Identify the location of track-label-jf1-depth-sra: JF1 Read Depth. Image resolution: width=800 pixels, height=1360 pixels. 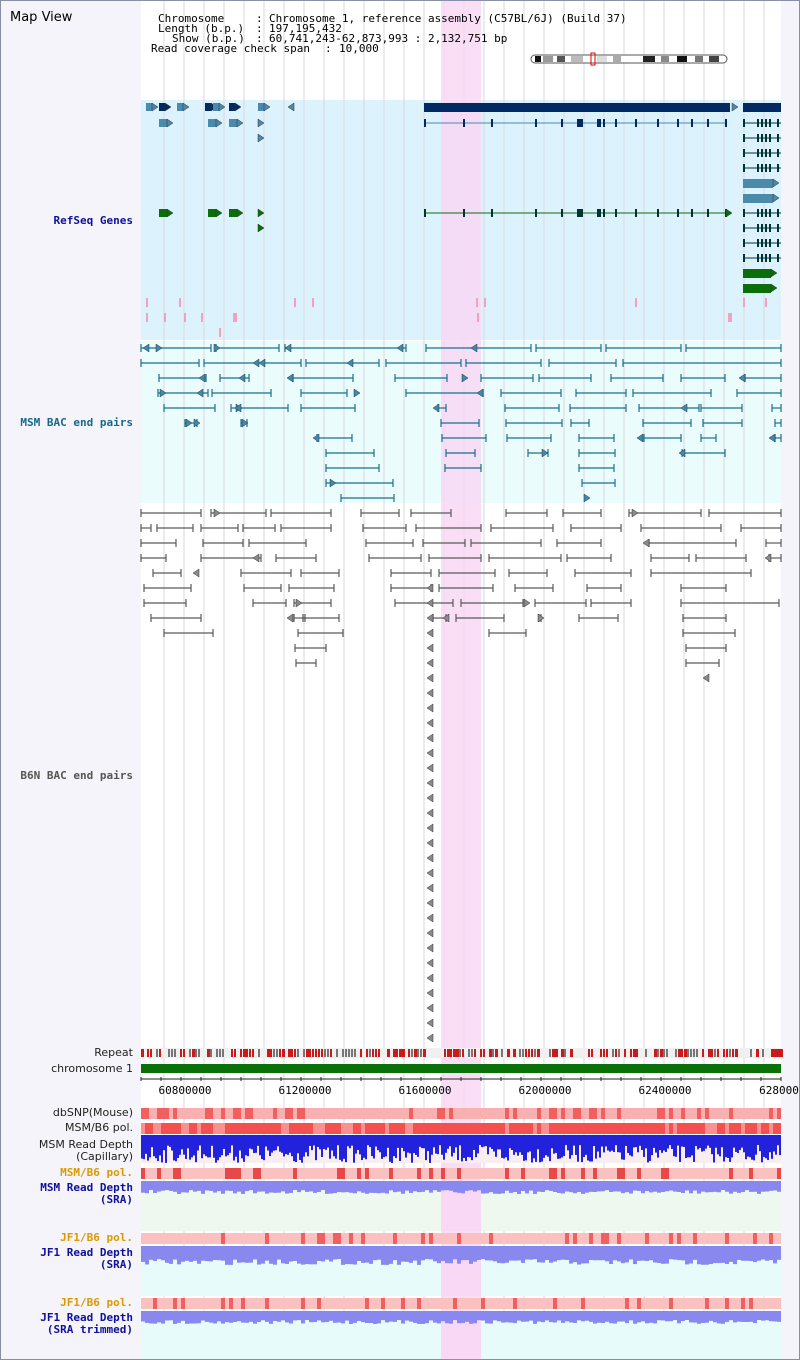
(86, 1252).